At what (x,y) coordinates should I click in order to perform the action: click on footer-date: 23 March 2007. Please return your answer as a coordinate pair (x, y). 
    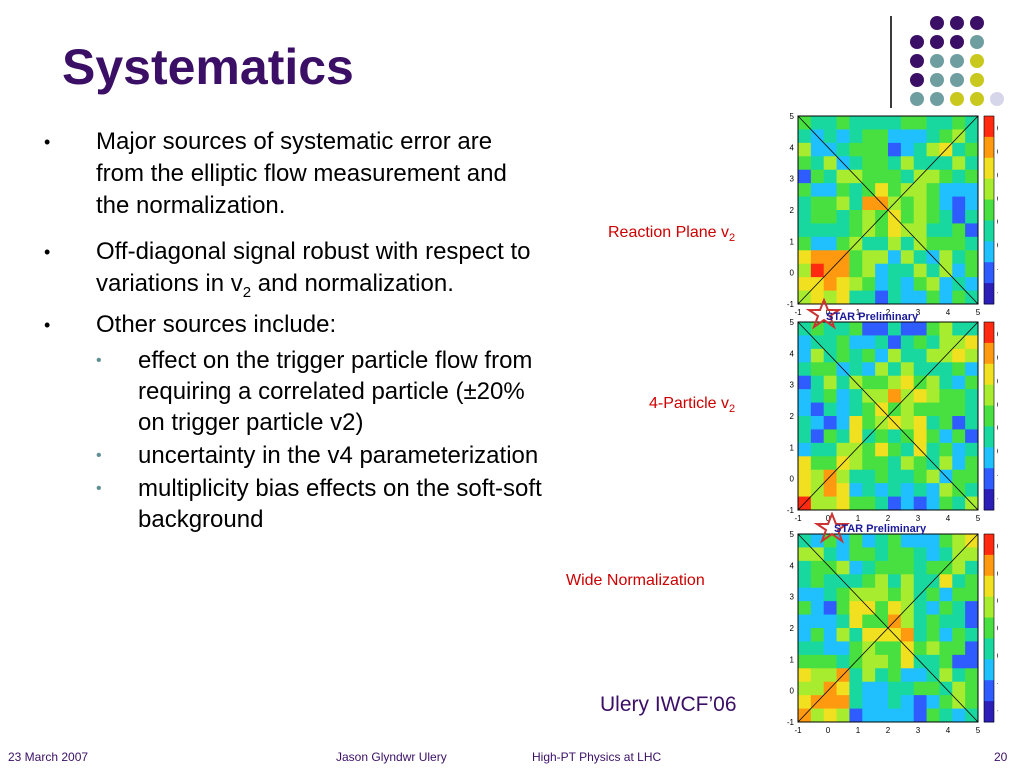
    Looking at the image, I should click on (48, 757).